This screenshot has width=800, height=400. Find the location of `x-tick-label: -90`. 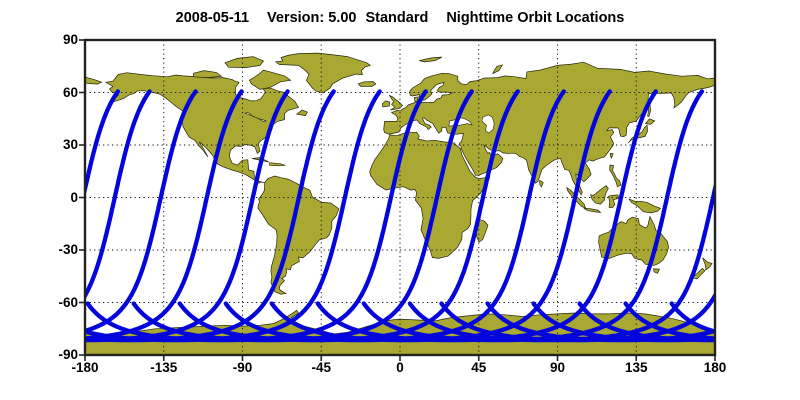

x-tick-label: -90 is located at coordinates (242, 367).